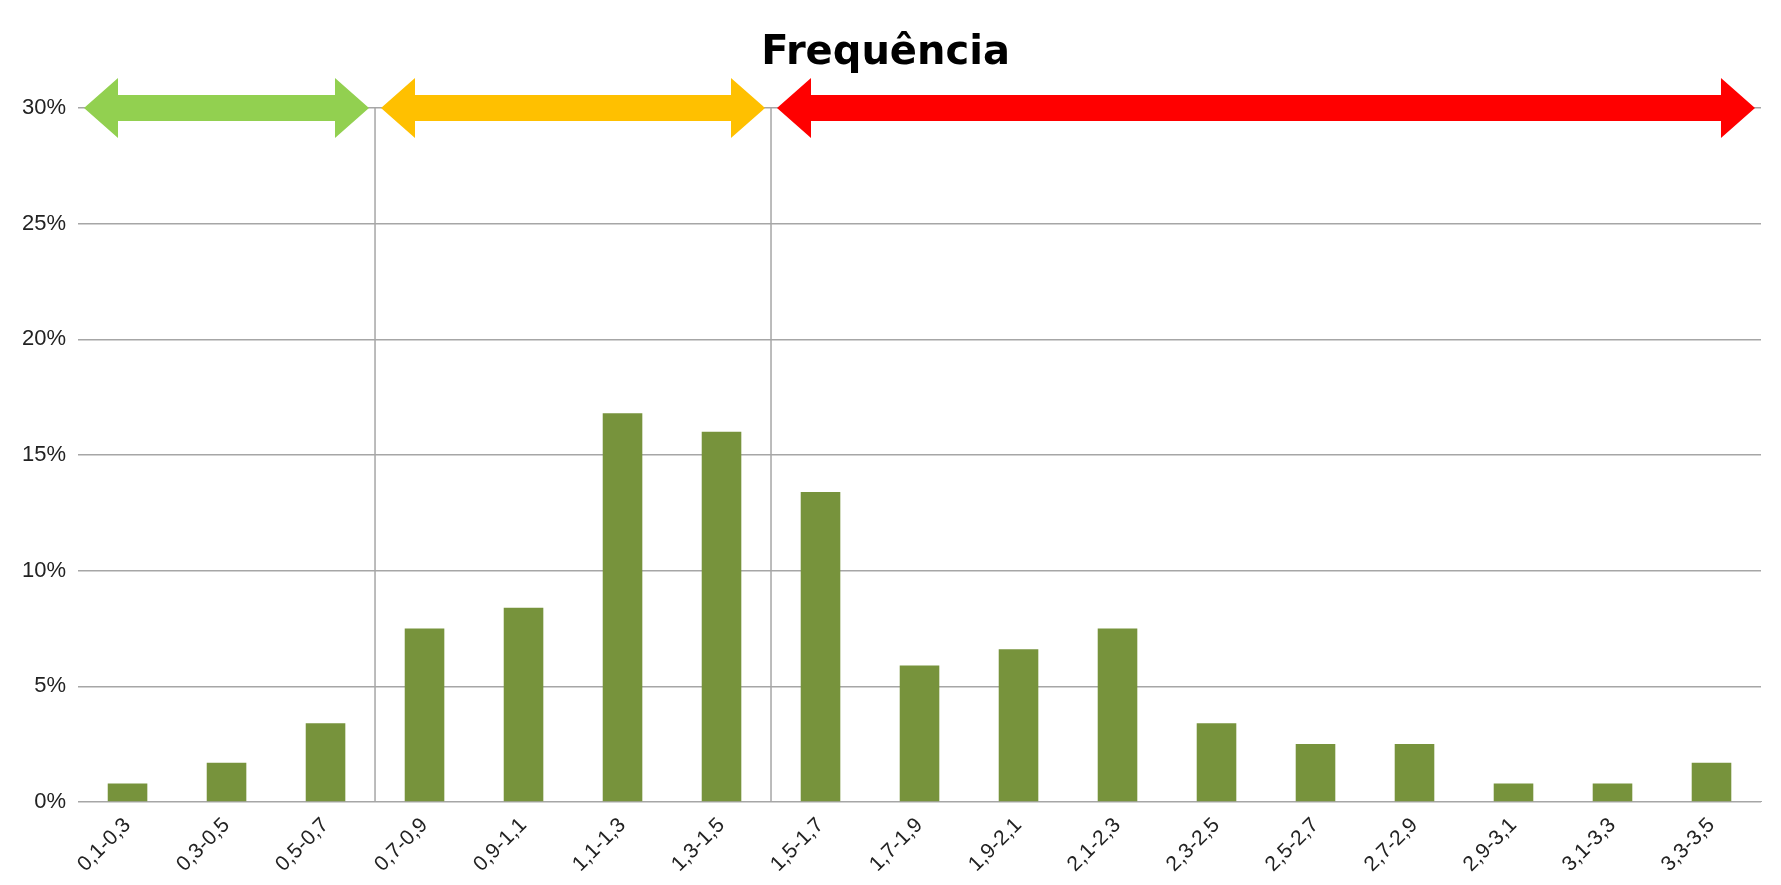 The height and width of the screenshot is (885, 1781). Describe the element at coordinates (885, 50) in the screenshot. I see `chart-title: Frequência` at that location.